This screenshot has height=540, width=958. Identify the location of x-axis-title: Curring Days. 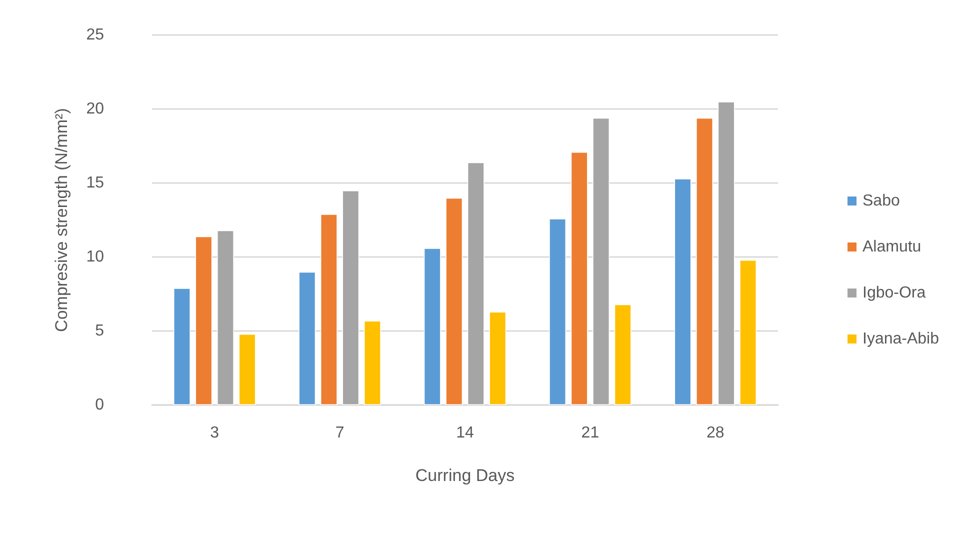
(465, 475).